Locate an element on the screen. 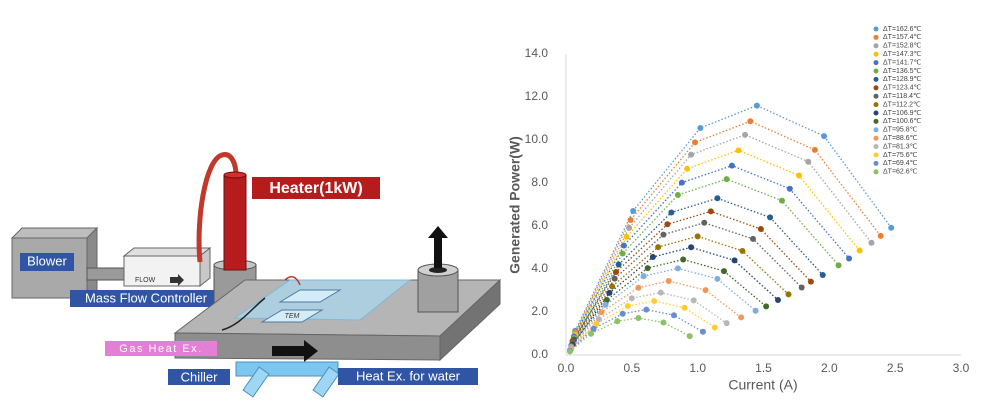  water-hx-label: Heat Ex. for water is located at coordinates (408, 375).